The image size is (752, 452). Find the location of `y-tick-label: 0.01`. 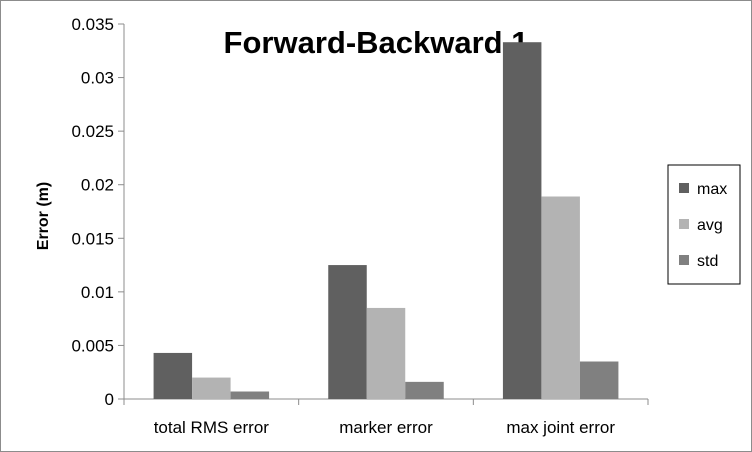

y-tick-label: 0.01 is located at coordinates (97, 292).